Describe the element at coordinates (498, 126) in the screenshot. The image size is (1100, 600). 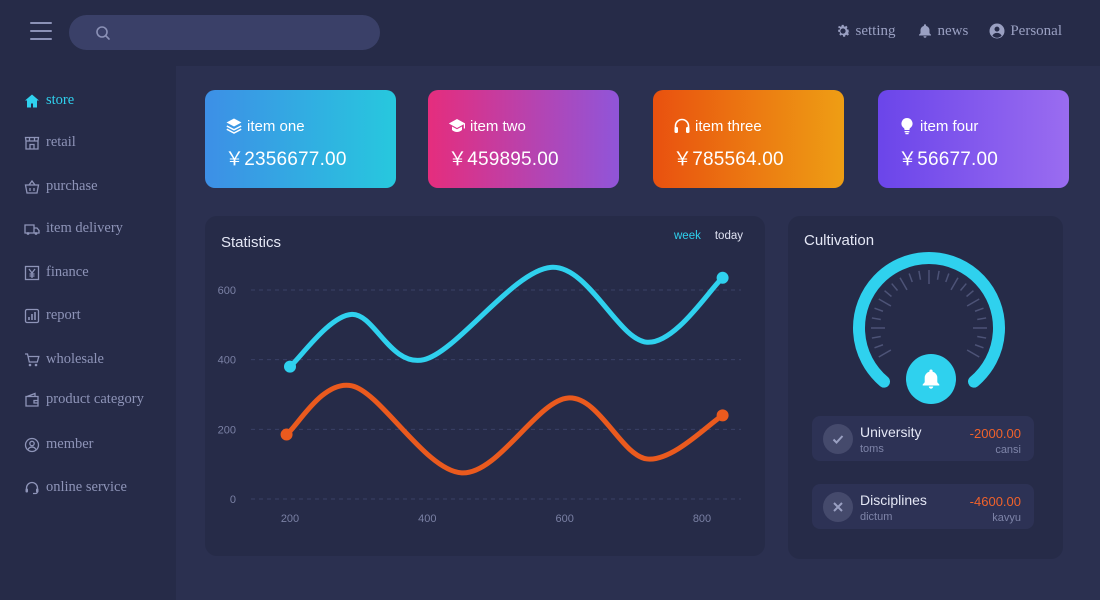
I see `card-title: item two` at that location.